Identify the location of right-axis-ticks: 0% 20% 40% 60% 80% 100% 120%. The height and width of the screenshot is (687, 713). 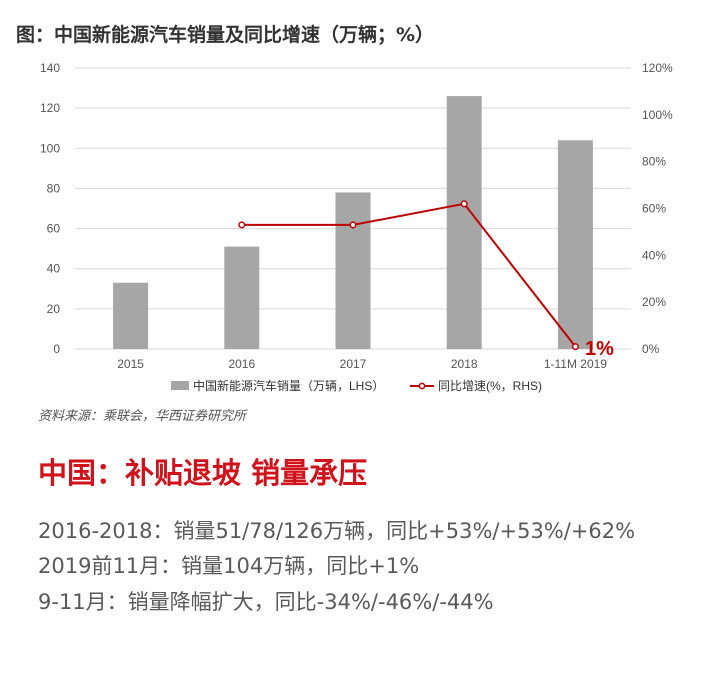
(657, 208).